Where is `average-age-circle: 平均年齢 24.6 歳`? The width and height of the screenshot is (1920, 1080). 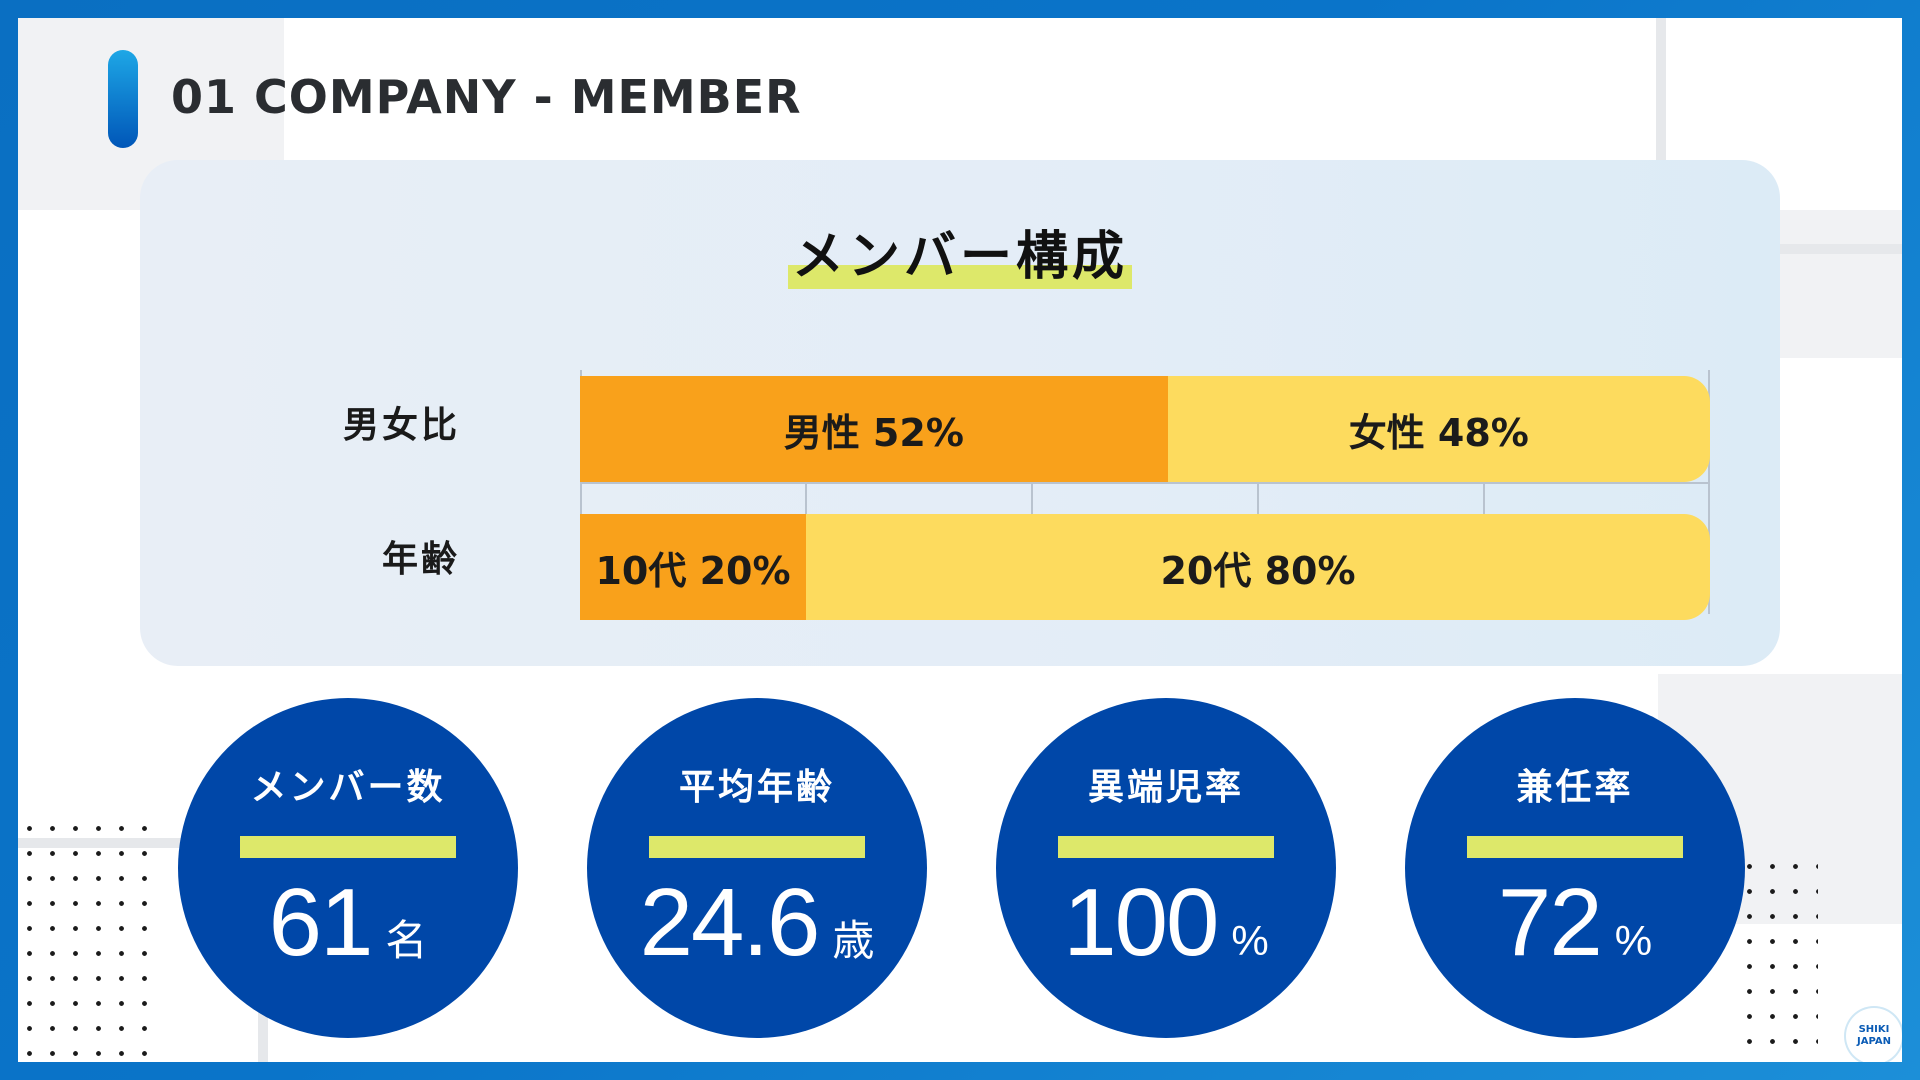 average-age-circle: 平均年齢 24.6 歳 is located at coordinates (757, 868).